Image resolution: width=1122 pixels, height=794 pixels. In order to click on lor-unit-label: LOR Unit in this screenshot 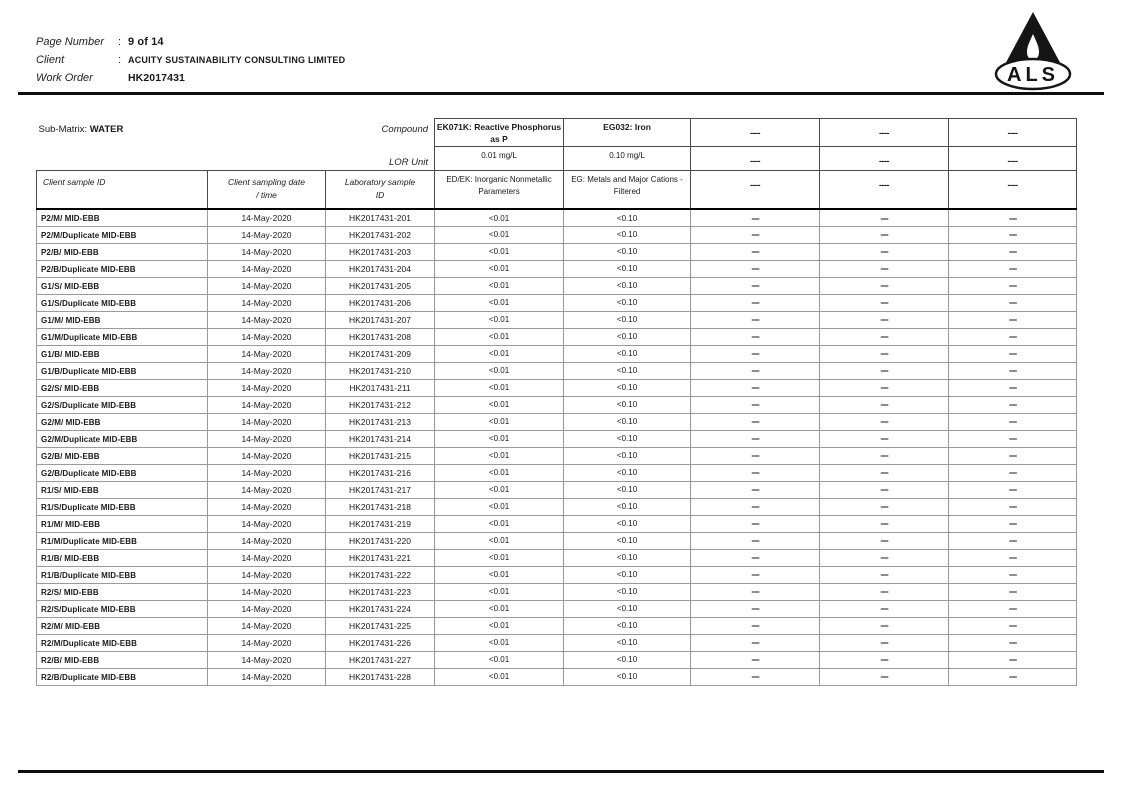, I will do `click(408, 162)`.